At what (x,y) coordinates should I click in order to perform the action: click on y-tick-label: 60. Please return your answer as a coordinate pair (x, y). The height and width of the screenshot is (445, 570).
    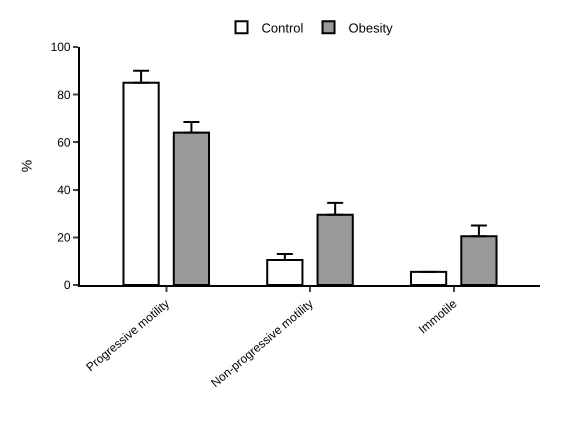
    Looking at the image, I should click on (64, 142).